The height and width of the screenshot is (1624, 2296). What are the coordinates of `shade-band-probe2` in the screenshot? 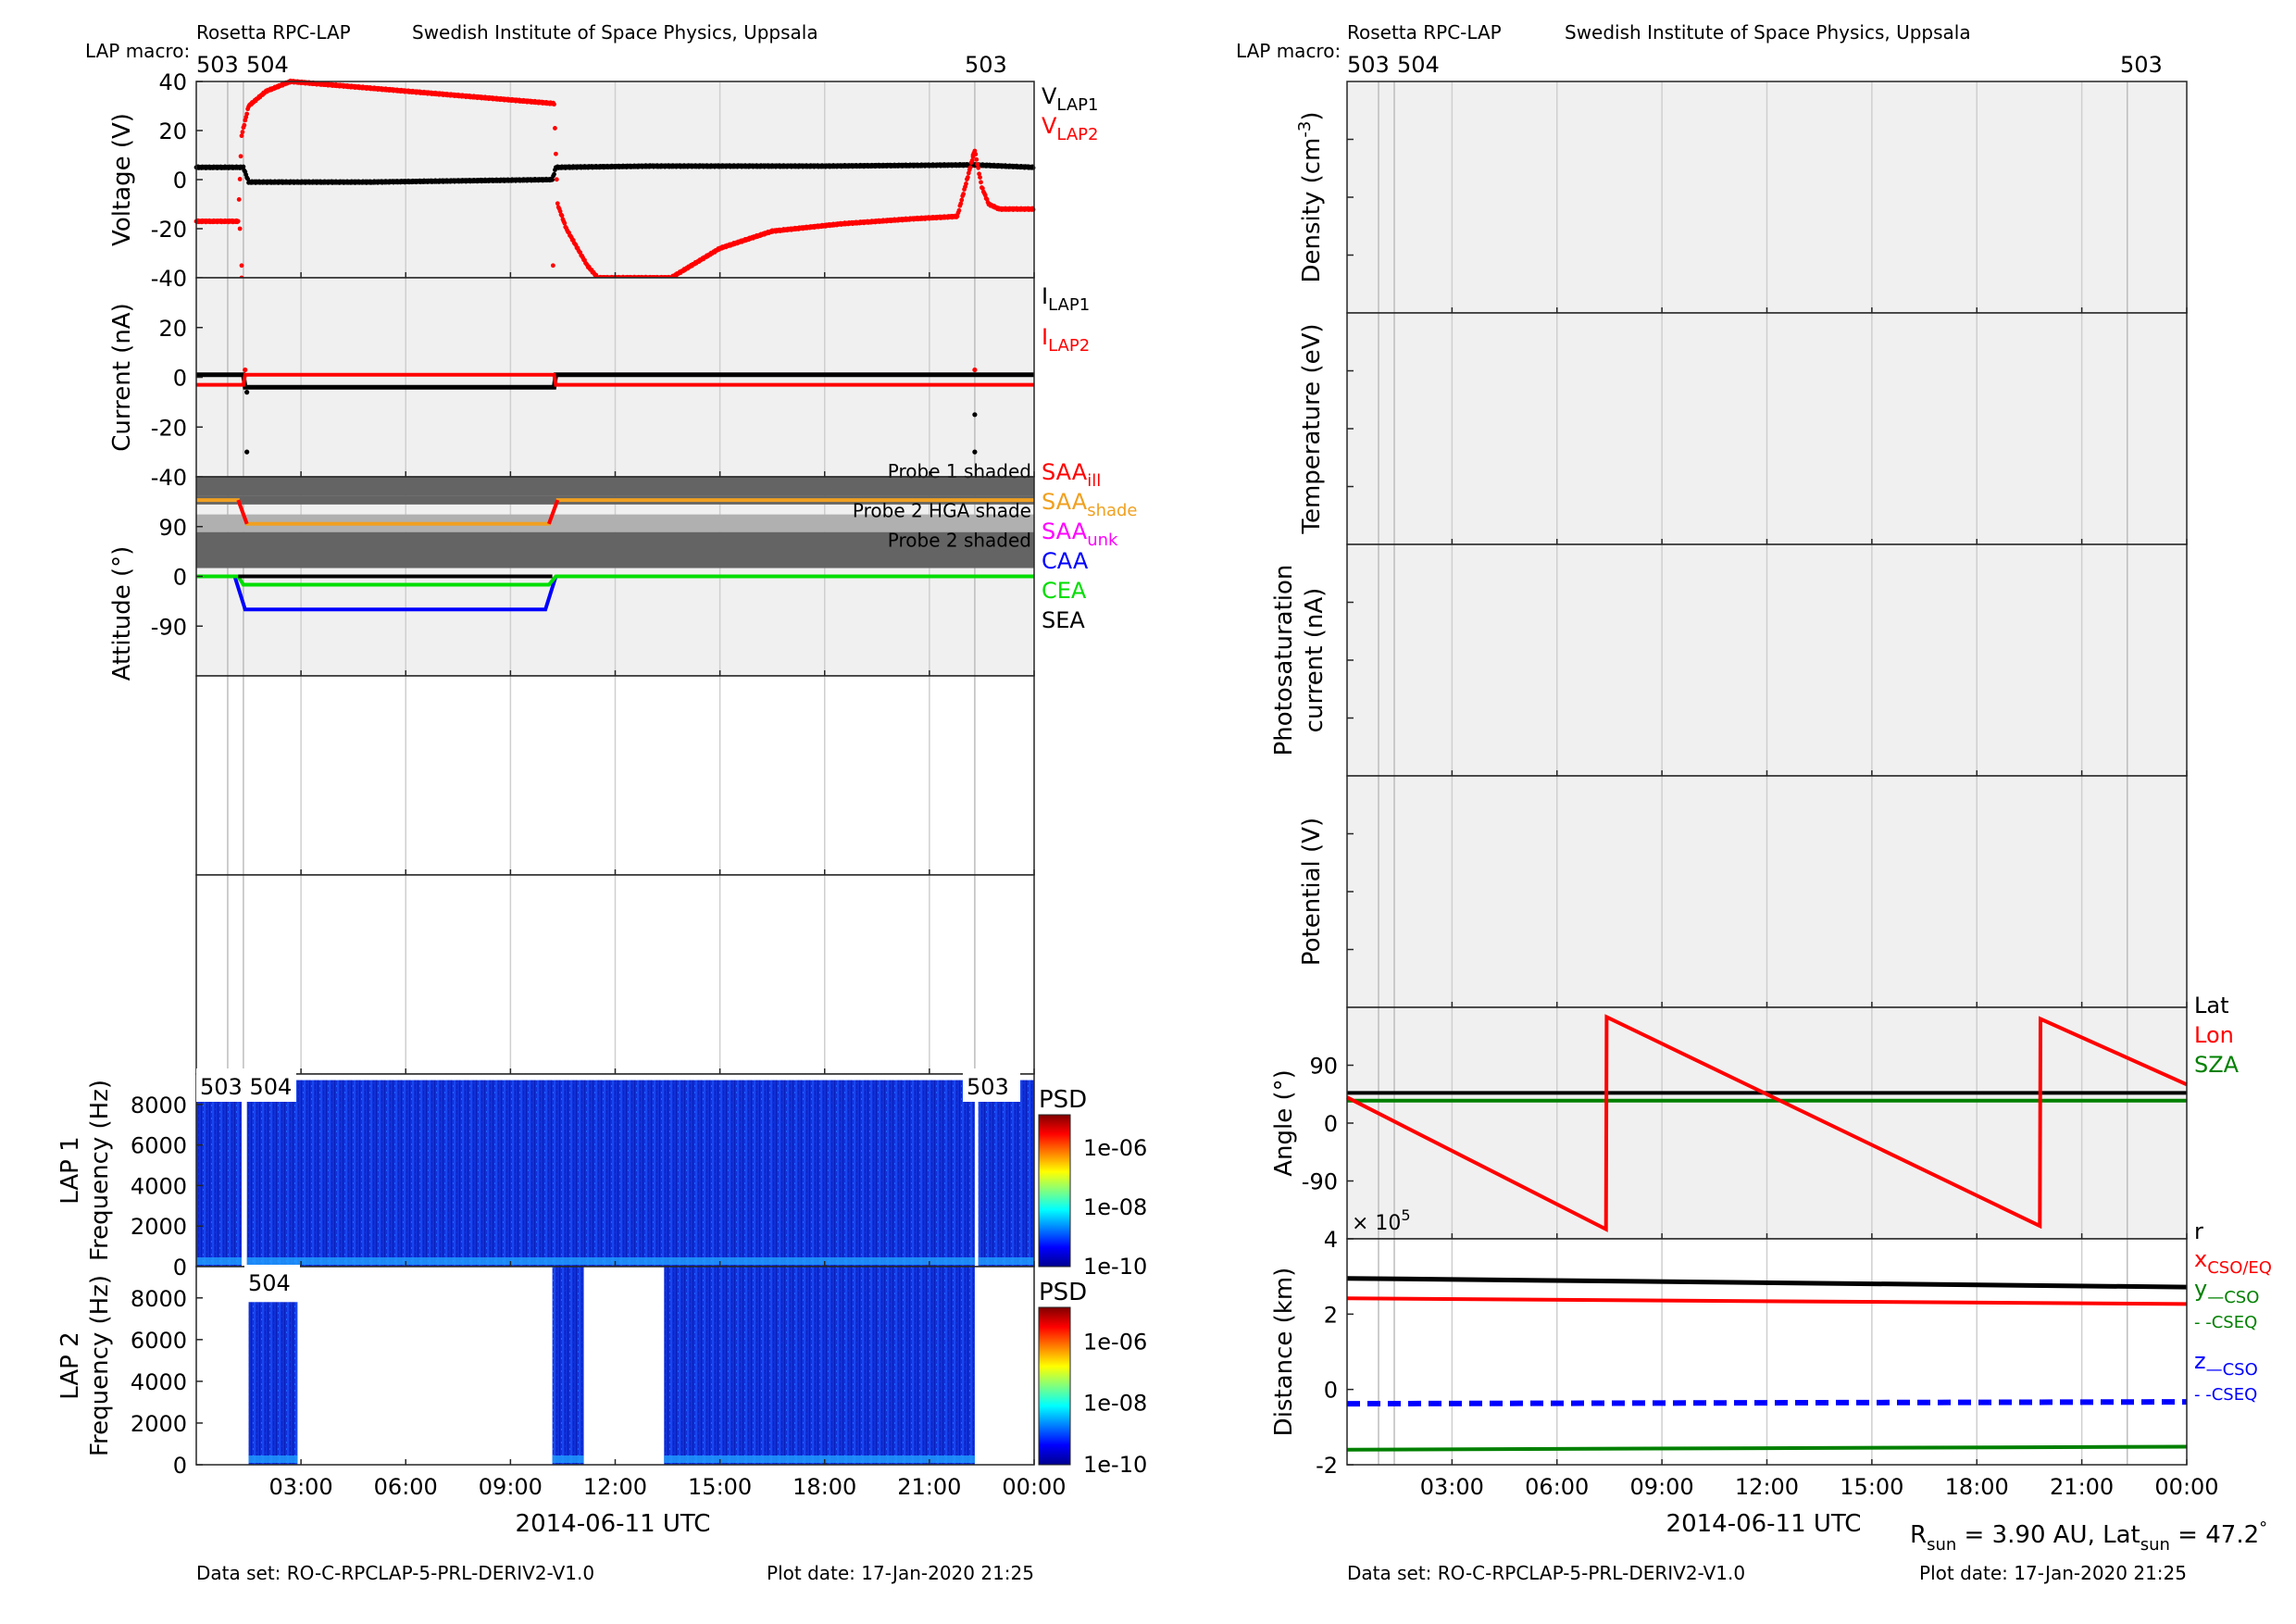 It's located at (615, 549).